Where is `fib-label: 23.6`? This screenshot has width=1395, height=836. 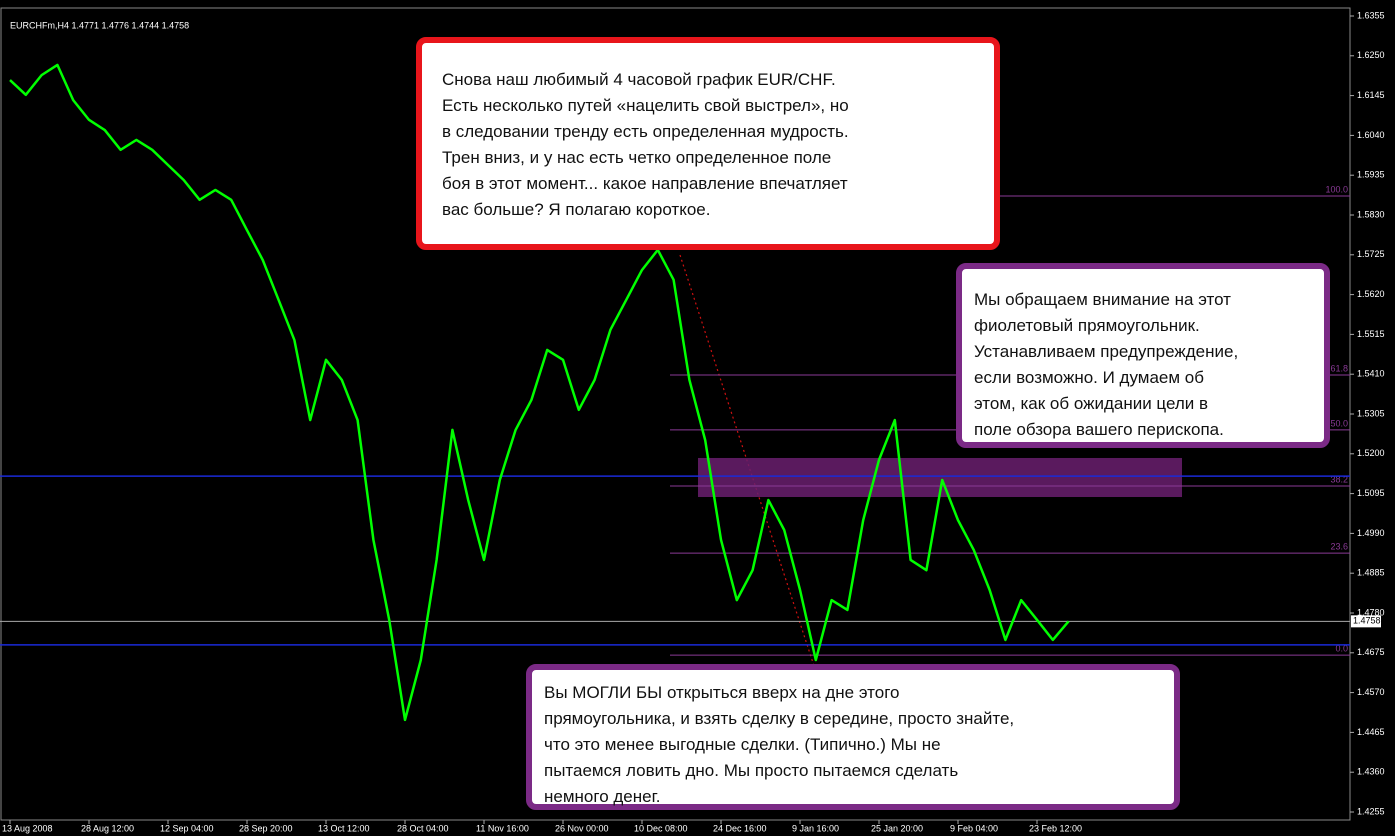 fib-label: 23.6 is located at coordinates (1339, 546).